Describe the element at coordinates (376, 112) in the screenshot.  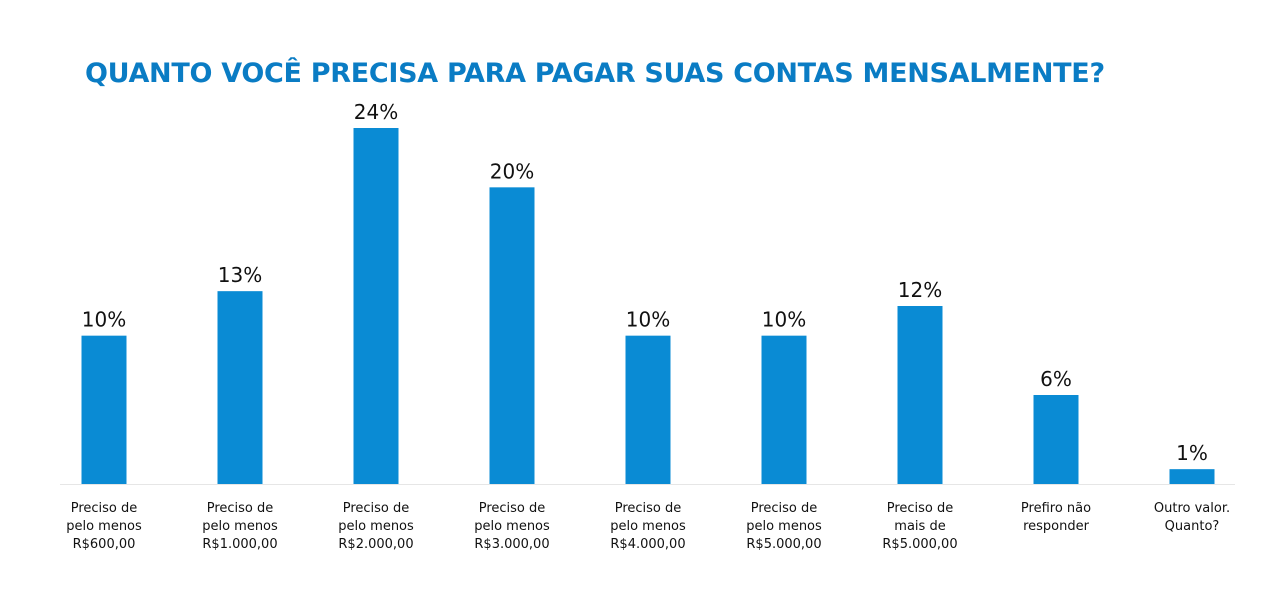
I see `bar-value-label: 24%` at that location.